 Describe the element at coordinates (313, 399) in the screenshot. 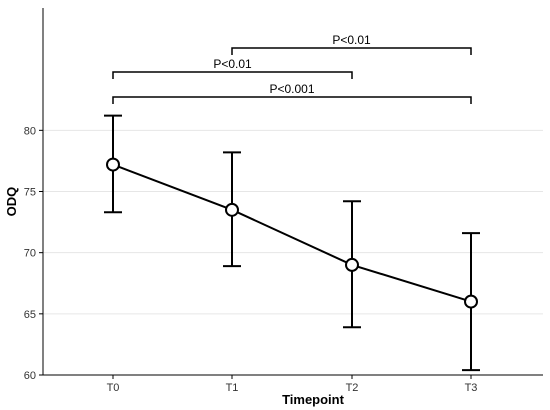

I see `x-axis-title: Timepoint` at that location.